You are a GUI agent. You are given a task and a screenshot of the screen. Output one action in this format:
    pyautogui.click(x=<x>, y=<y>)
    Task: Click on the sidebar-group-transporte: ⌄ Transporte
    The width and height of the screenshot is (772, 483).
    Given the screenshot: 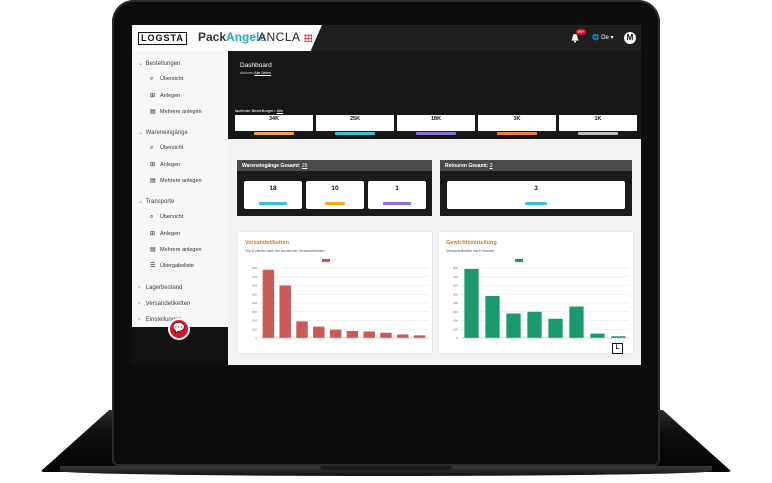 What is the action you would take?
    pyautogui.click(x=156, y=201)
    